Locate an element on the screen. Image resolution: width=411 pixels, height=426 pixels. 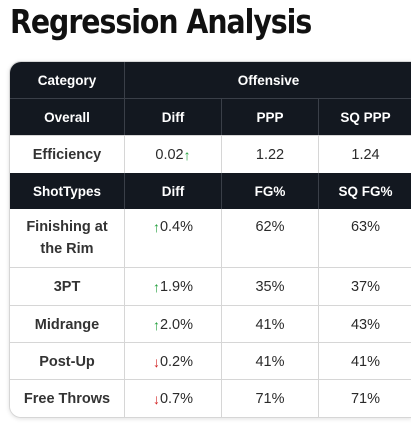
shot-fg: 71% is located at coordinates (269, 398).